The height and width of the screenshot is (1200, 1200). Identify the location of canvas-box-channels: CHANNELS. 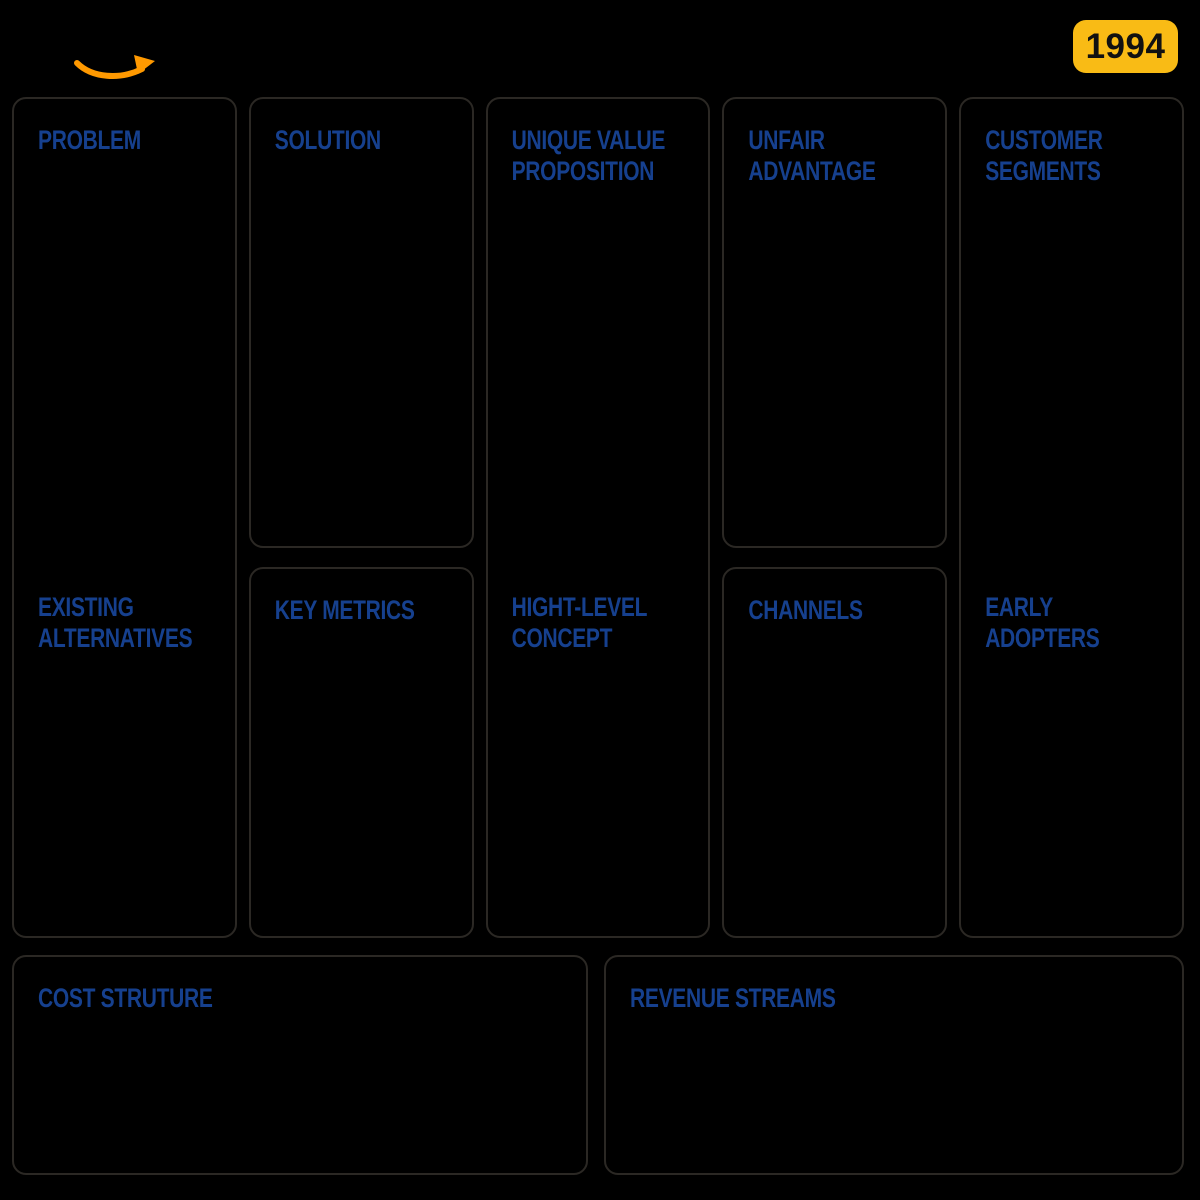
(835, 752).